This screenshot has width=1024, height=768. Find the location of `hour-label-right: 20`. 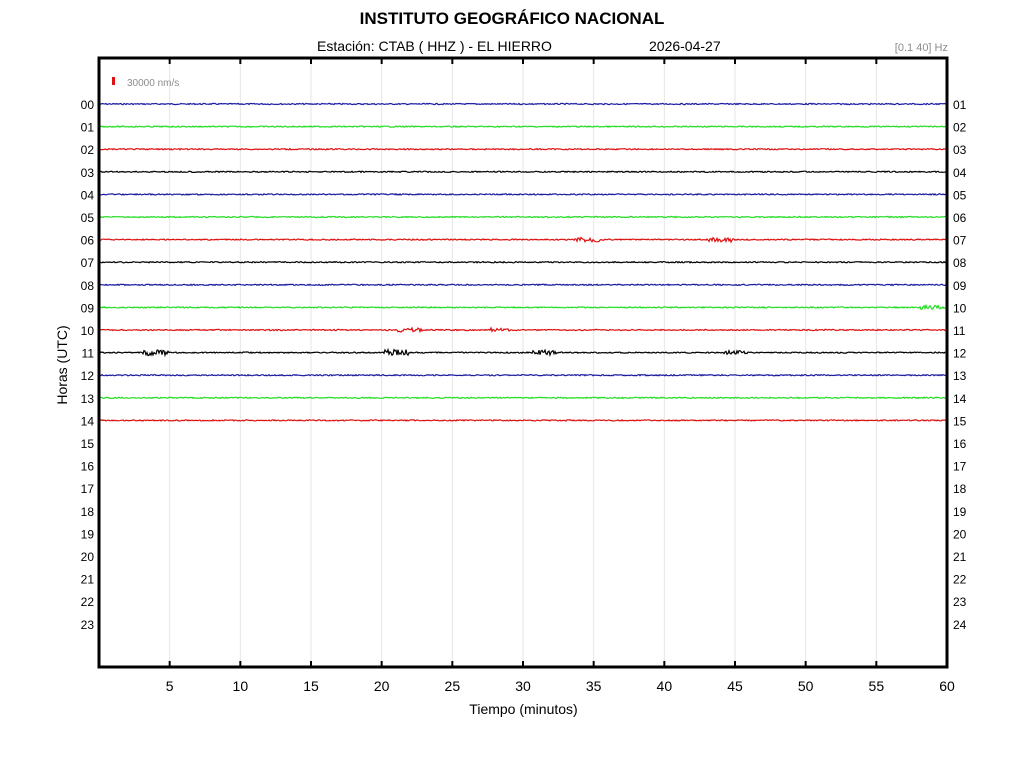

hour-label-right: 20 is located at coordinates (960, 534).